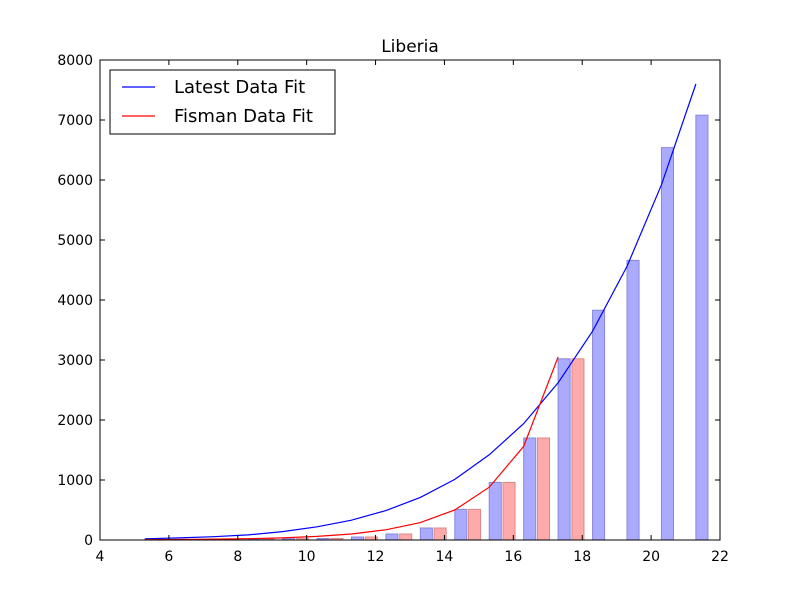  What do you see at coordinates (75, 241) in the screenshot?
I see `y-tick-label: 5000` at bounding box center [75, 241].